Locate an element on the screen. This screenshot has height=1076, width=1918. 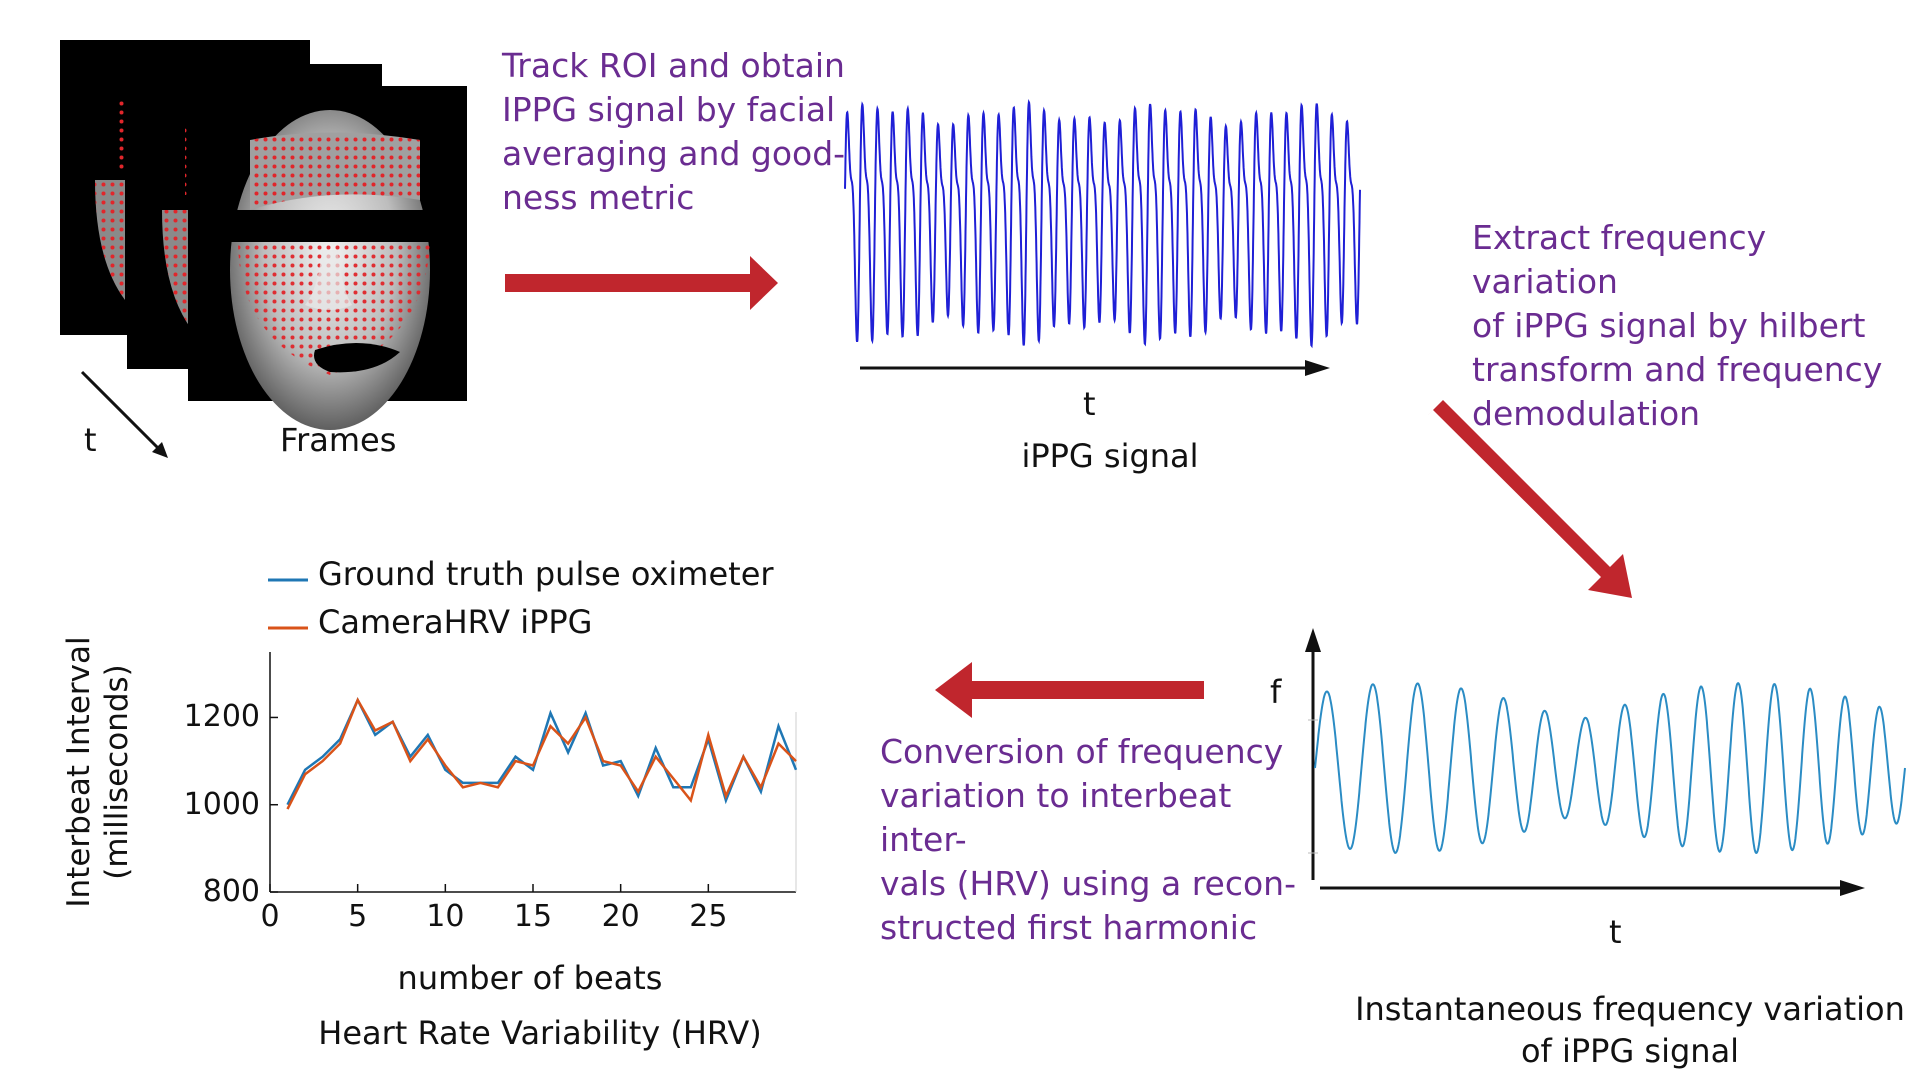
hrv-ylabel: Interbeat Interval (milliseconds) is located at coordinates (98, 772).